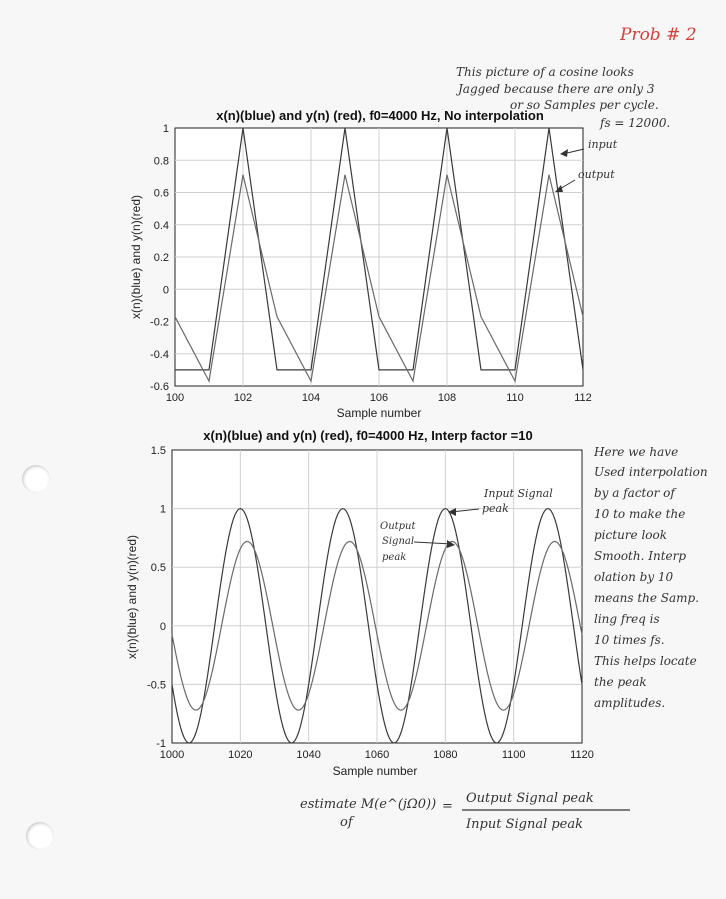  Describe the element at coordinates (240, 755) in the screenshot. I see `x-tick-label: 1020` at that location.